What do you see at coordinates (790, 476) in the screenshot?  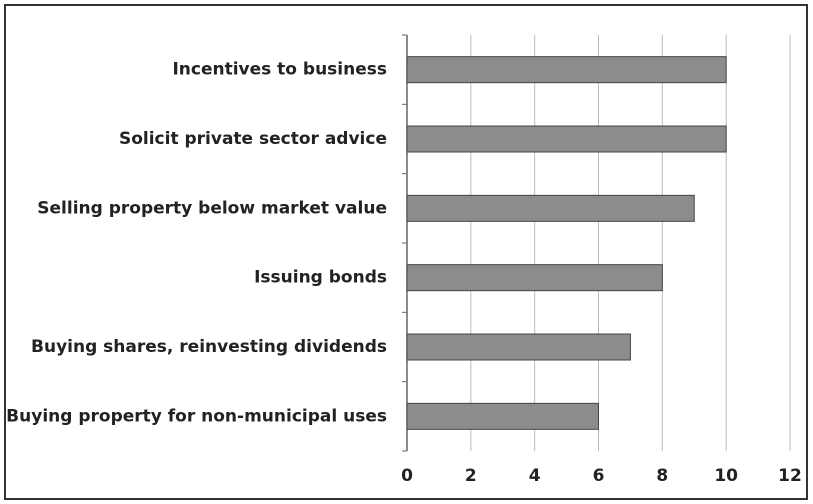 I see `x-tick-label: 12` at bounding box center [790, 476].